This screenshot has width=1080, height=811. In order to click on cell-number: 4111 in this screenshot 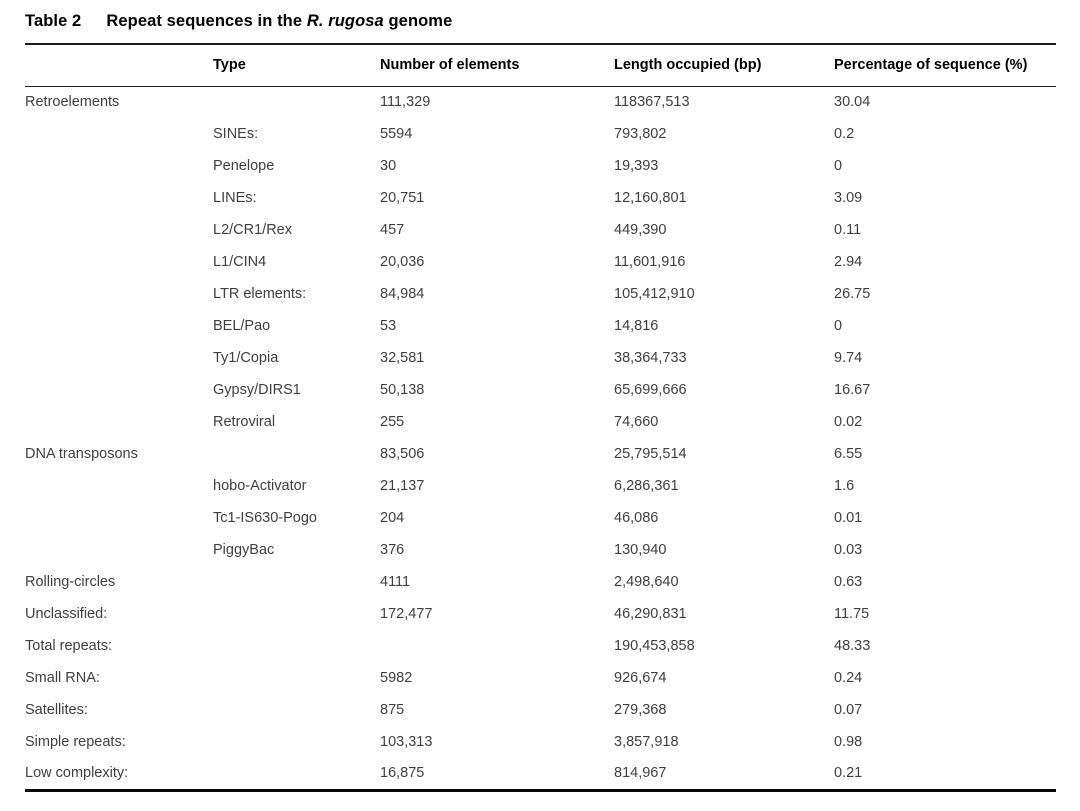, I will do `click(395, 582)`.